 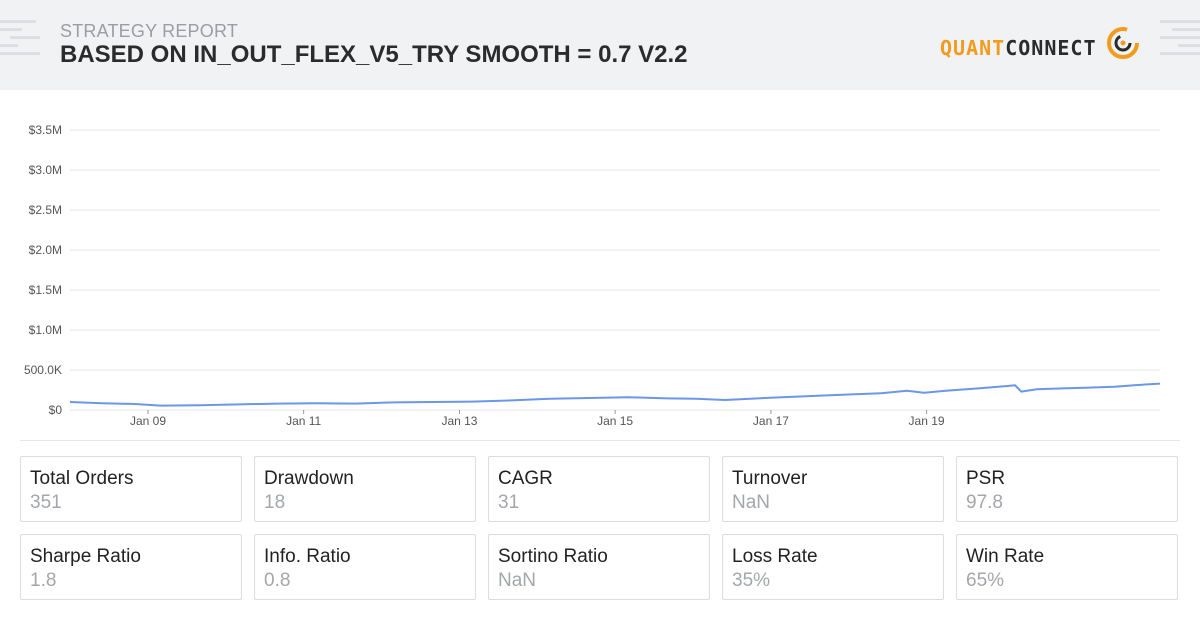 I want to click on stat-label: Drawdown, so click(x=309, y=478).